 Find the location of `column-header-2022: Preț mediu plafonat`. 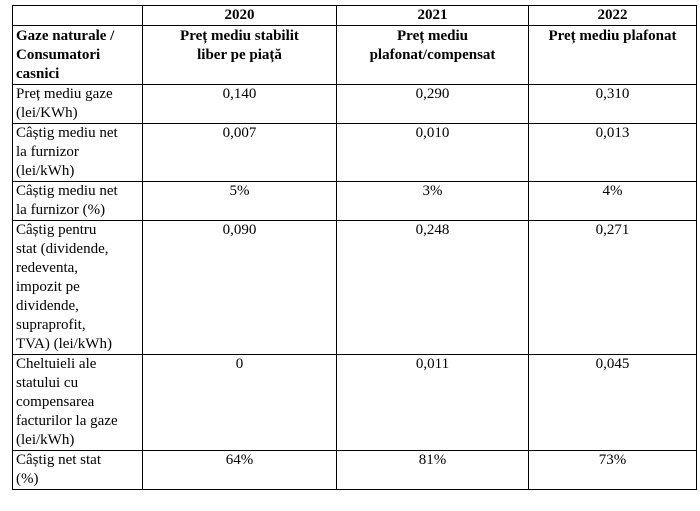

column-header-2022: Preț mediu plafonat is located at coordinates (612, 55).